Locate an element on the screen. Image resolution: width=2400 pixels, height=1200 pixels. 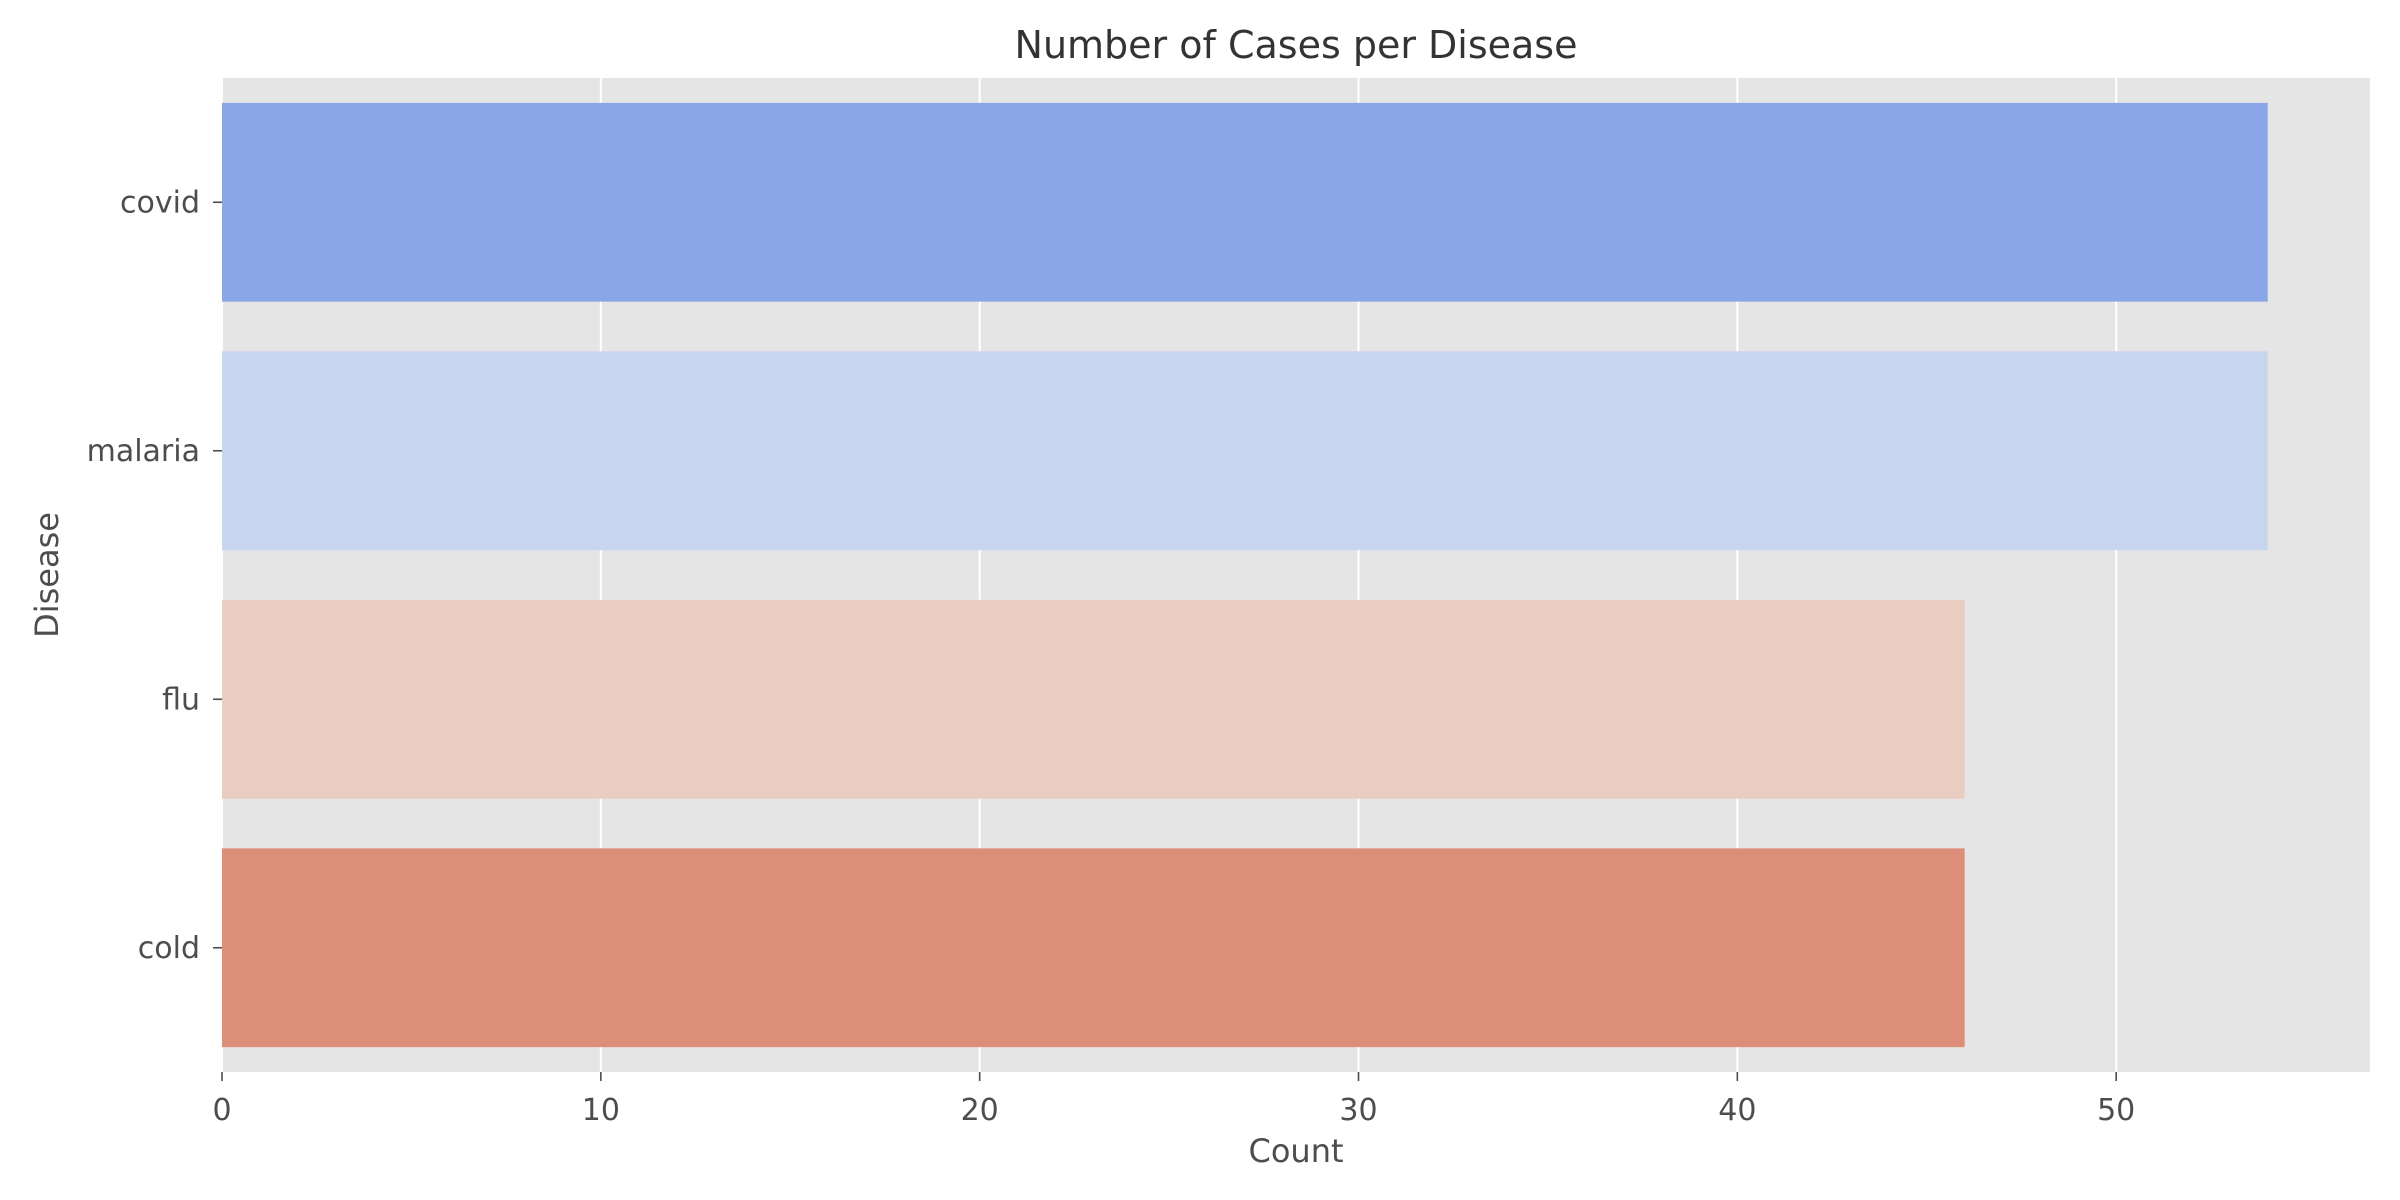
y-tick-label: cold is located at coordinates (169, 948).